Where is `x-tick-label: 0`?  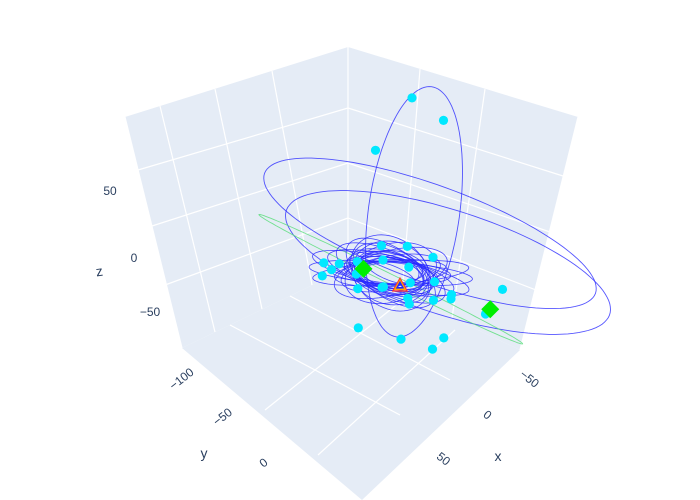
x-tick-label: 0 is located at coordinates (488, 414).